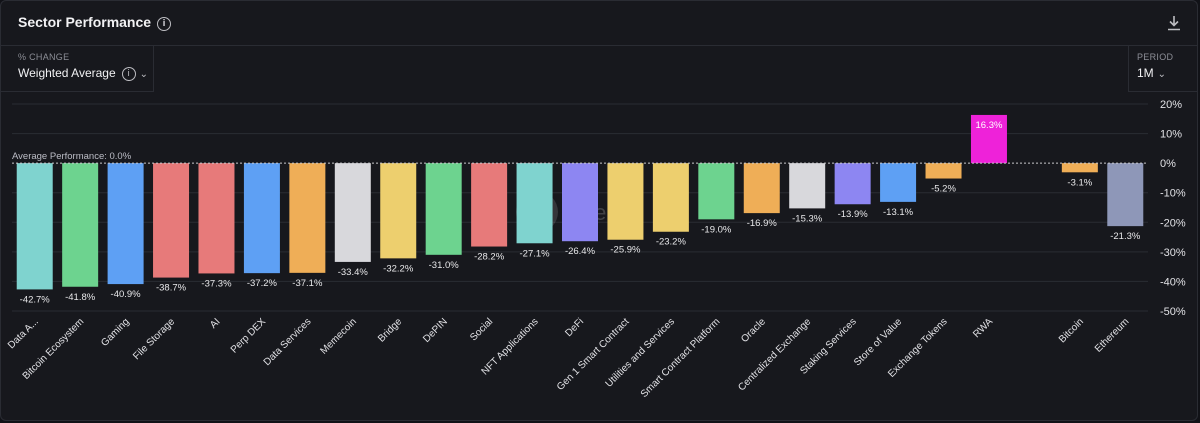 This screenshot has width=1200, height=423. I want to click on metric-value: Weighted Average i ⌄, so click(83, 73).